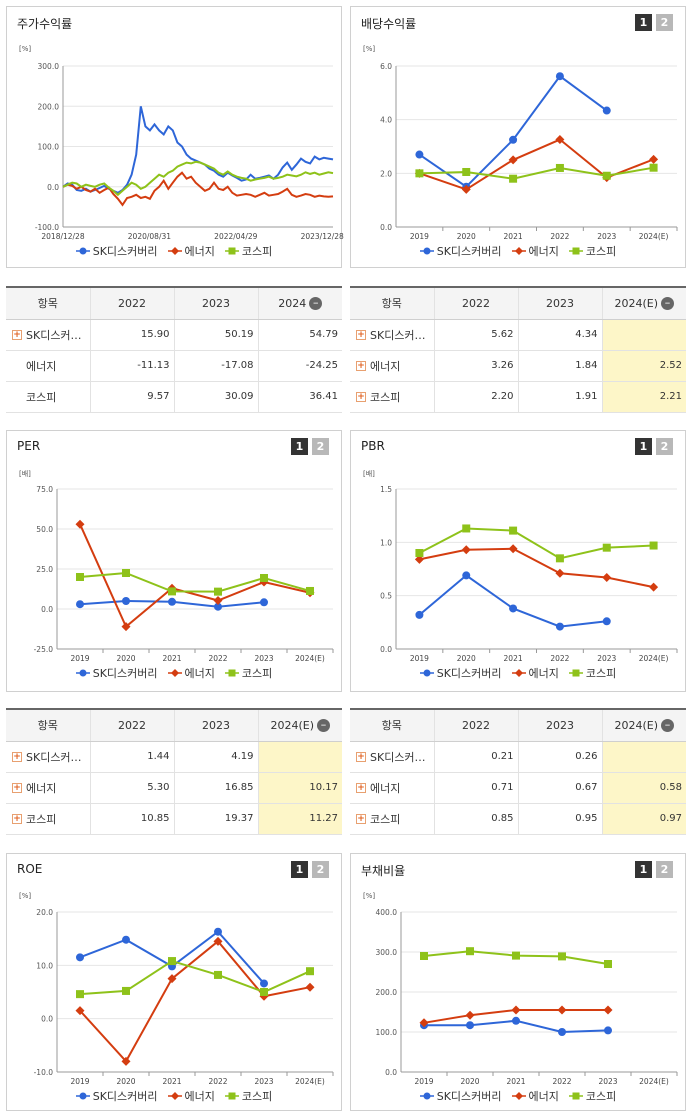 The image size is (691, 1115). I want to click on table-cell: 0.85, so click(475, 819).